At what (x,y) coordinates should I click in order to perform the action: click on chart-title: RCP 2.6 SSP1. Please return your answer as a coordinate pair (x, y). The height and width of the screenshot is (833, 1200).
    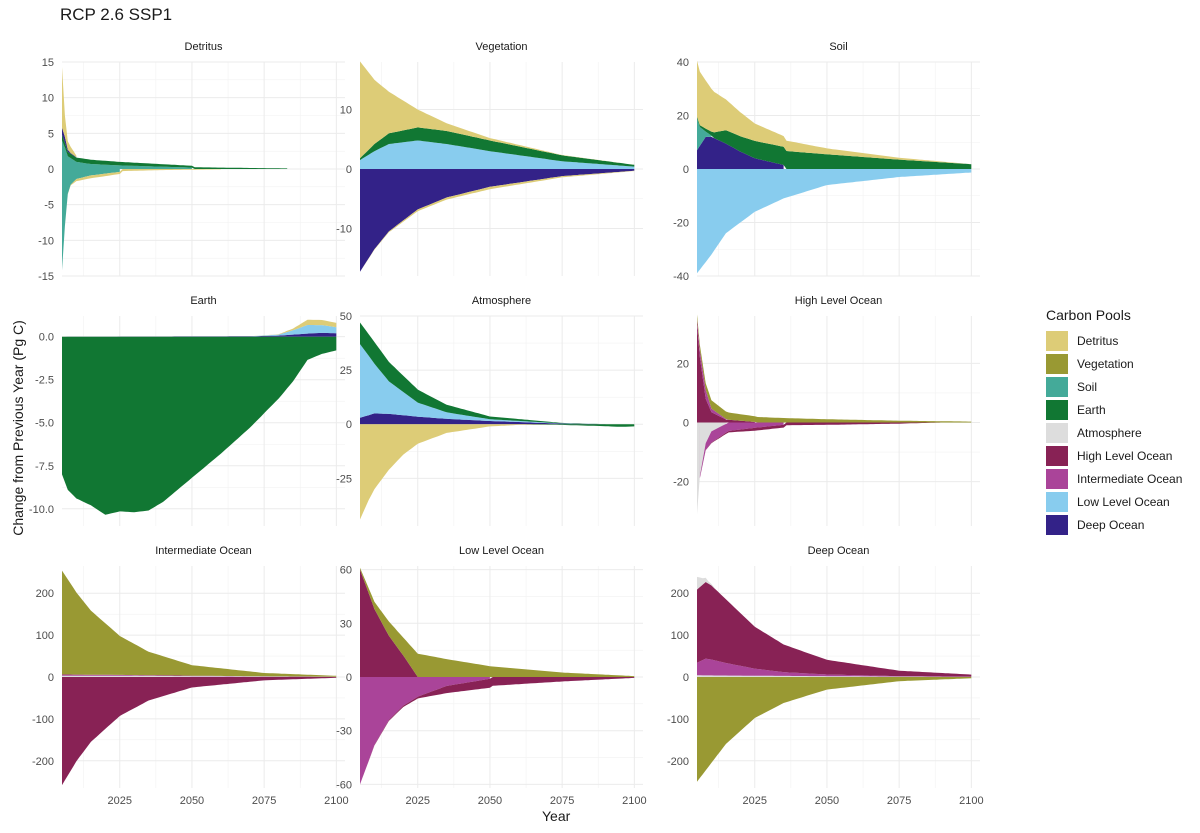
    Looking at the image, I should click on (116, 14).